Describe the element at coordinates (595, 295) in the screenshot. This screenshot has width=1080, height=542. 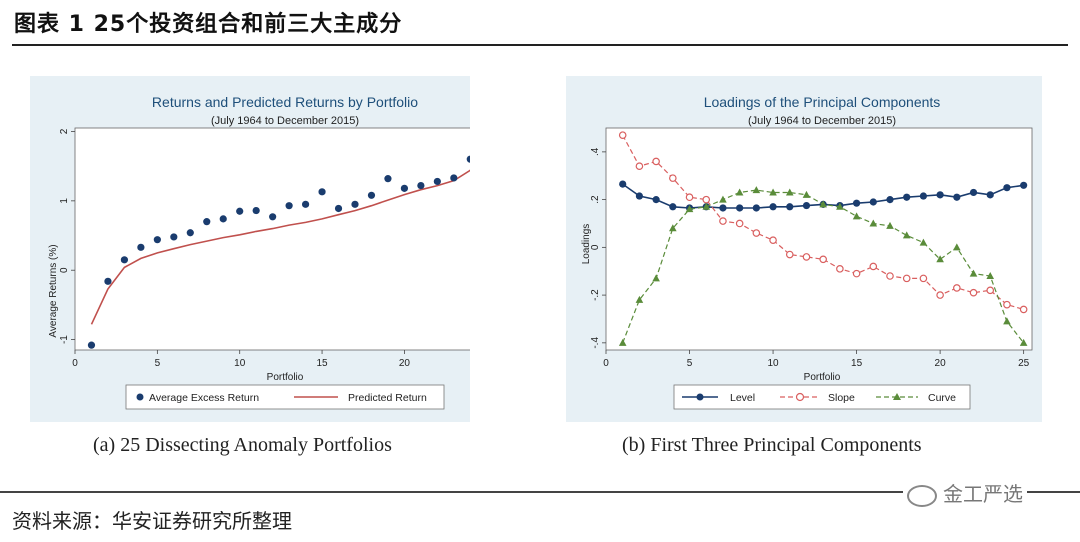
I see `y-tick-label: -.2` at that location.